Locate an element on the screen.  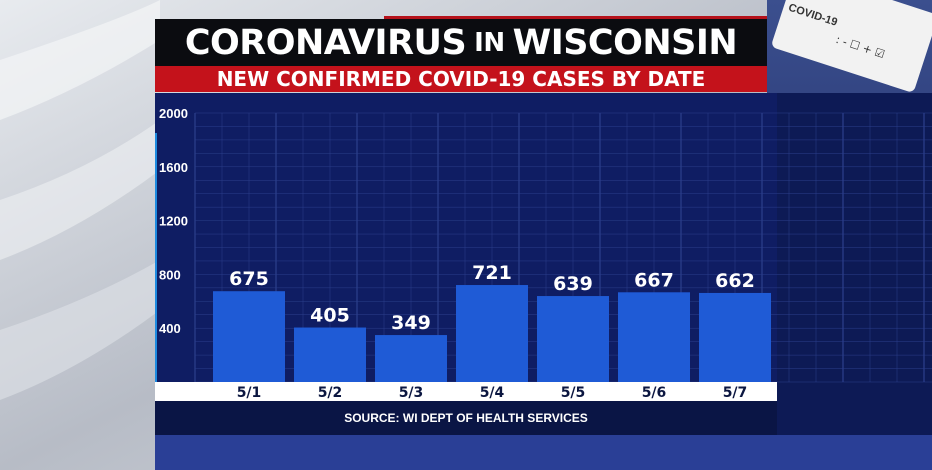
y-axis-ticks: 400 800 1200 1600 2000 is located at coordinates (173, 221).